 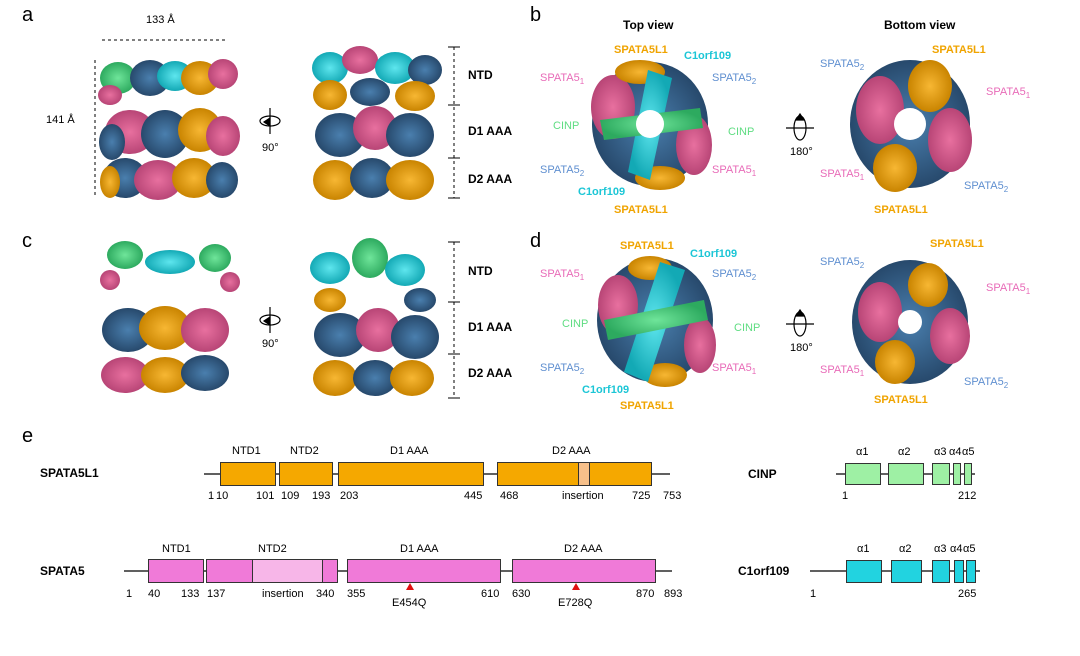 I want to click on cinp-a3-label: α3, so click(x=940, y=452).